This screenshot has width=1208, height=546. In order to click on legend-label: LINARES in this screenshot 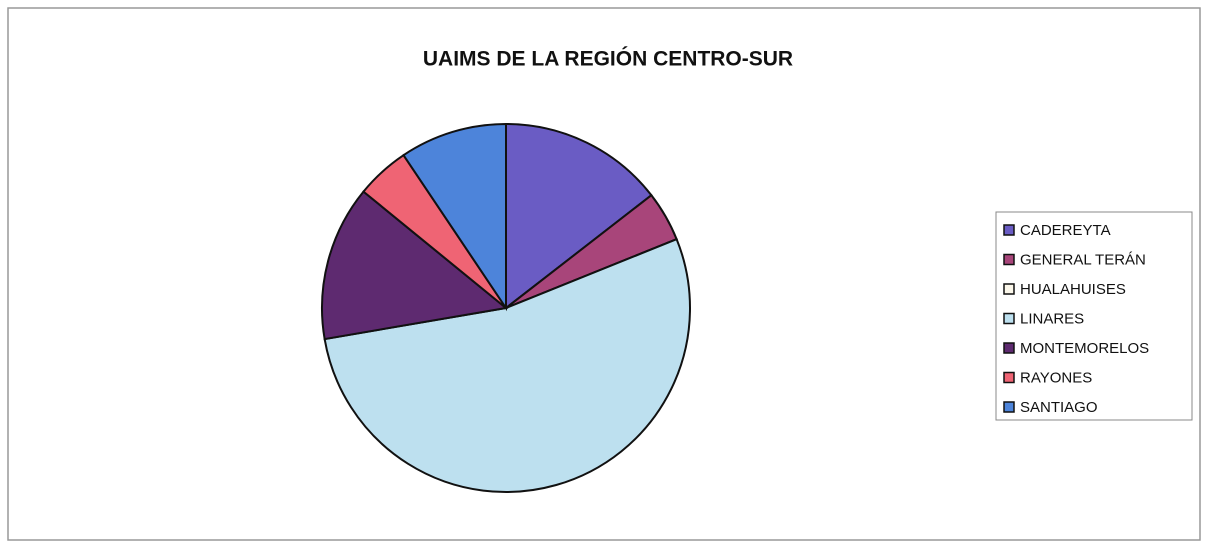, I will do `click(1052, 318)`.